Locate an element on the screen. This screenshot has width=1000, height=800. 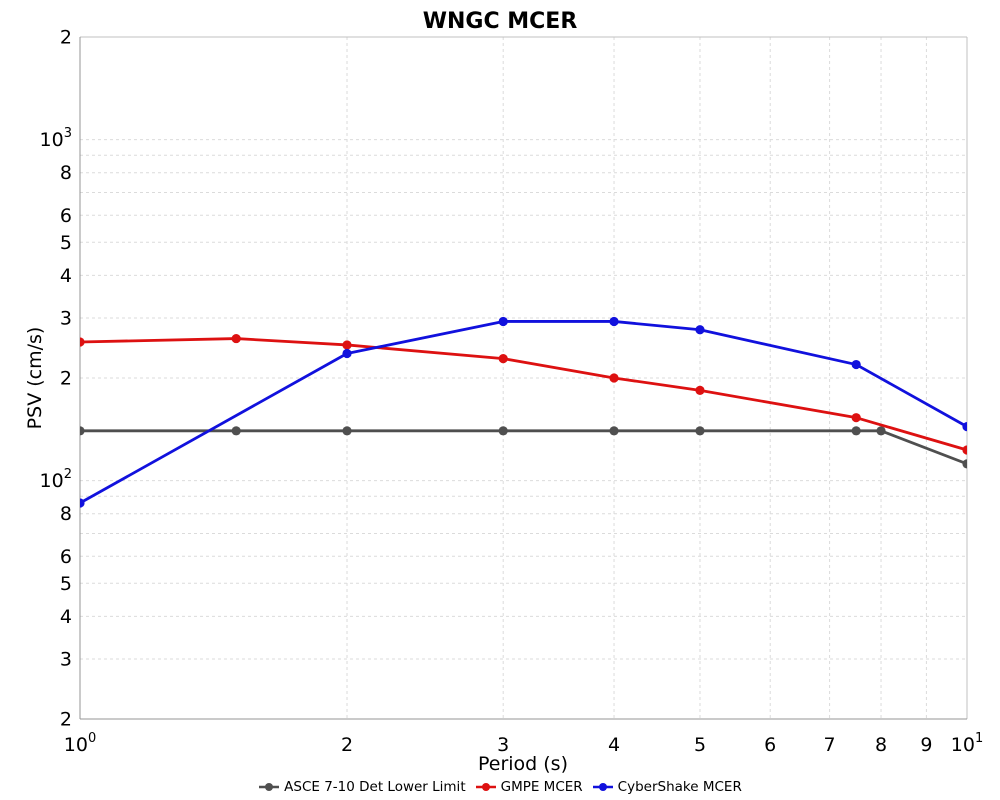
x-tick-label: 5 is located at coordinates (700, 745).